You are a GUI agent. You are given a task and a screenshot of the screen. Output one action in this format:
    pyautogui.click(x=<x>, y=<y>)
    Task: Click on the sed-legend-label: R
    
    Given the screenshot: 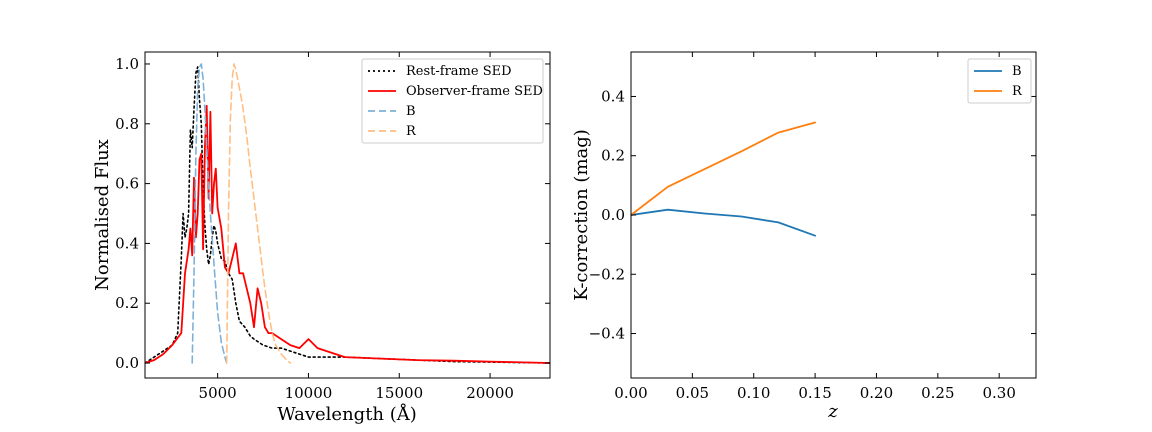 What is the action you would take?
    pyautogui.click(x=411, y=131)
    